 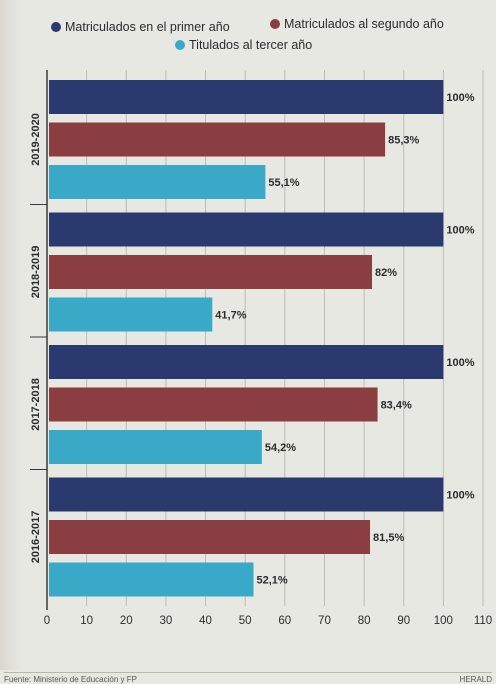 I want to click on group-label-2018-2019: 2018-2019, so click(x=36, y=272).